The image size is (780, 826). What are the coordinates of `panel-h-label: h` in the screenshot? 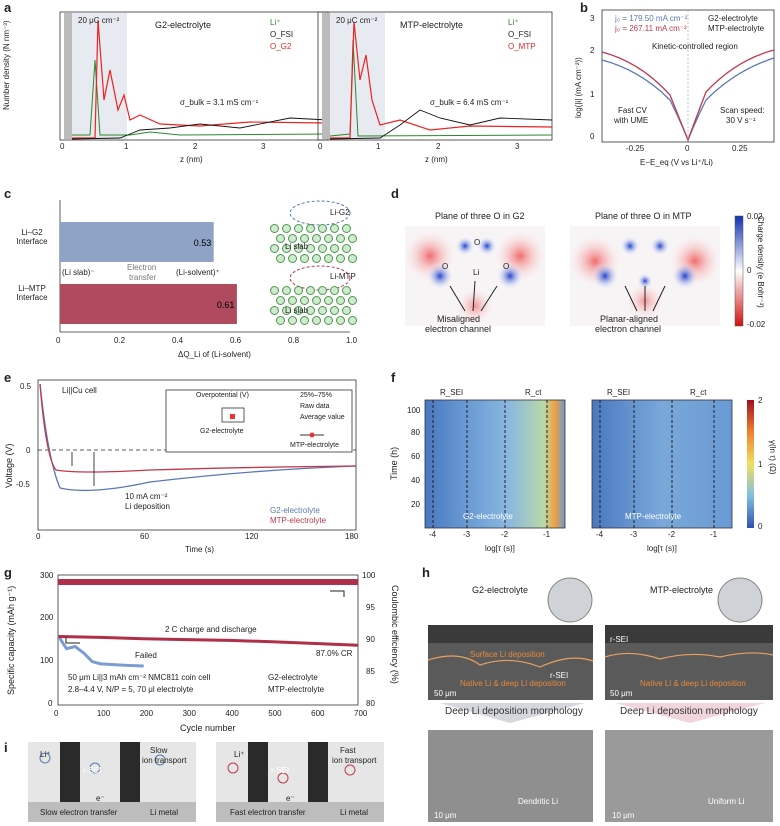 It's located at (426, 572).